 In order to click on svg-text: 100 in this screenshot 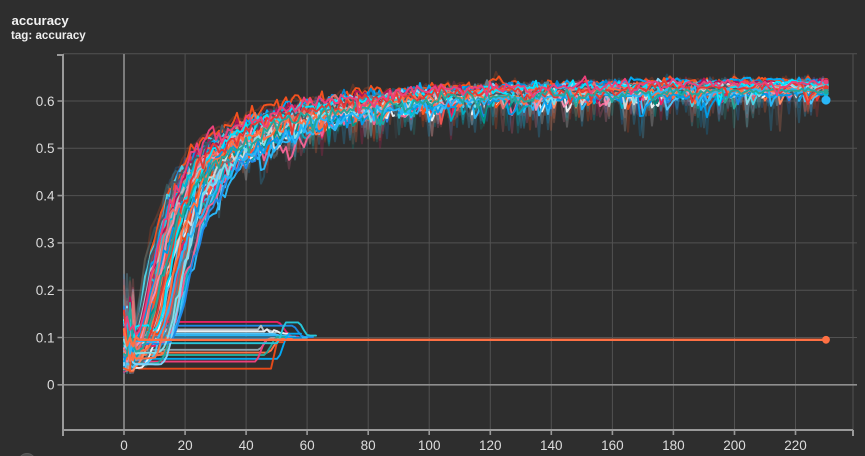, I will do `click(429, 445)`.